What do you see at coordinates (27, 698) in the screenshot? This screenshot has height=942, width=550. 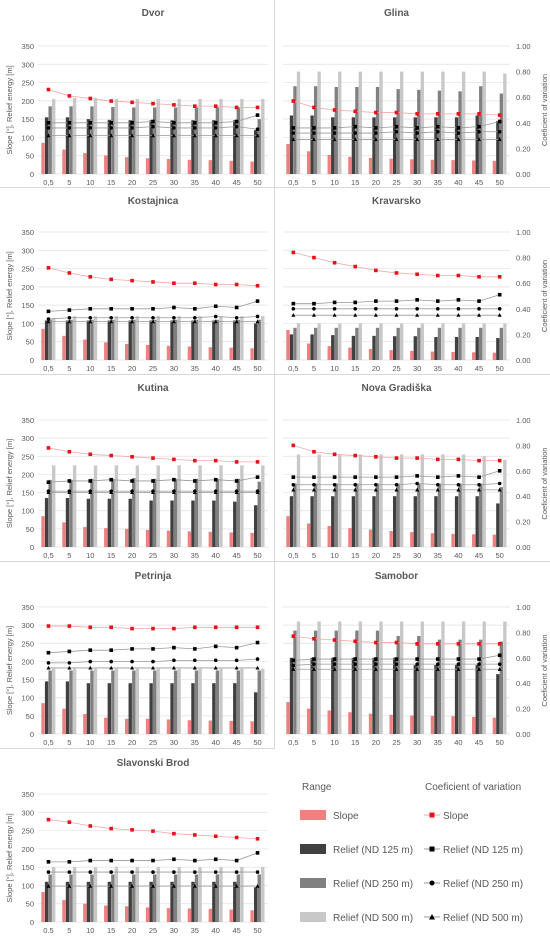 I see `y-tick-label: 100` at bounding box center [27, 698].